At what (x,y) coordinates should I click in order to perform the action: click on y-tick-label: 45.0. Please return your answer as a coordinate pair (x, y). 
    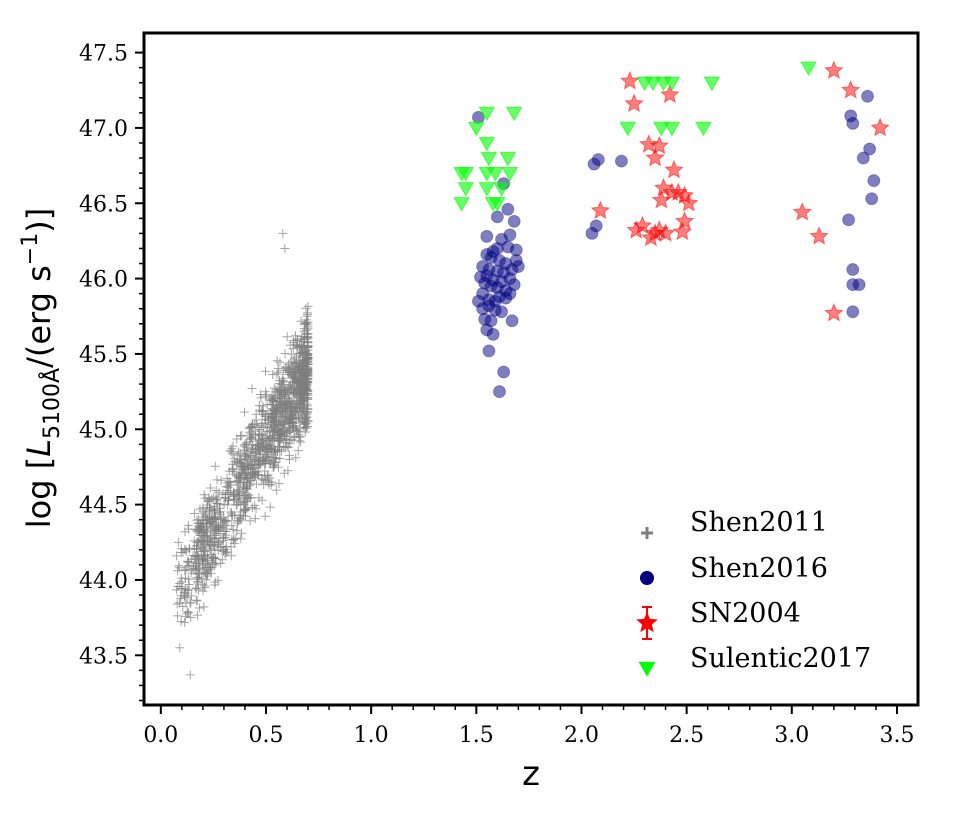
    Looking at the image, I should click on (103, 430).